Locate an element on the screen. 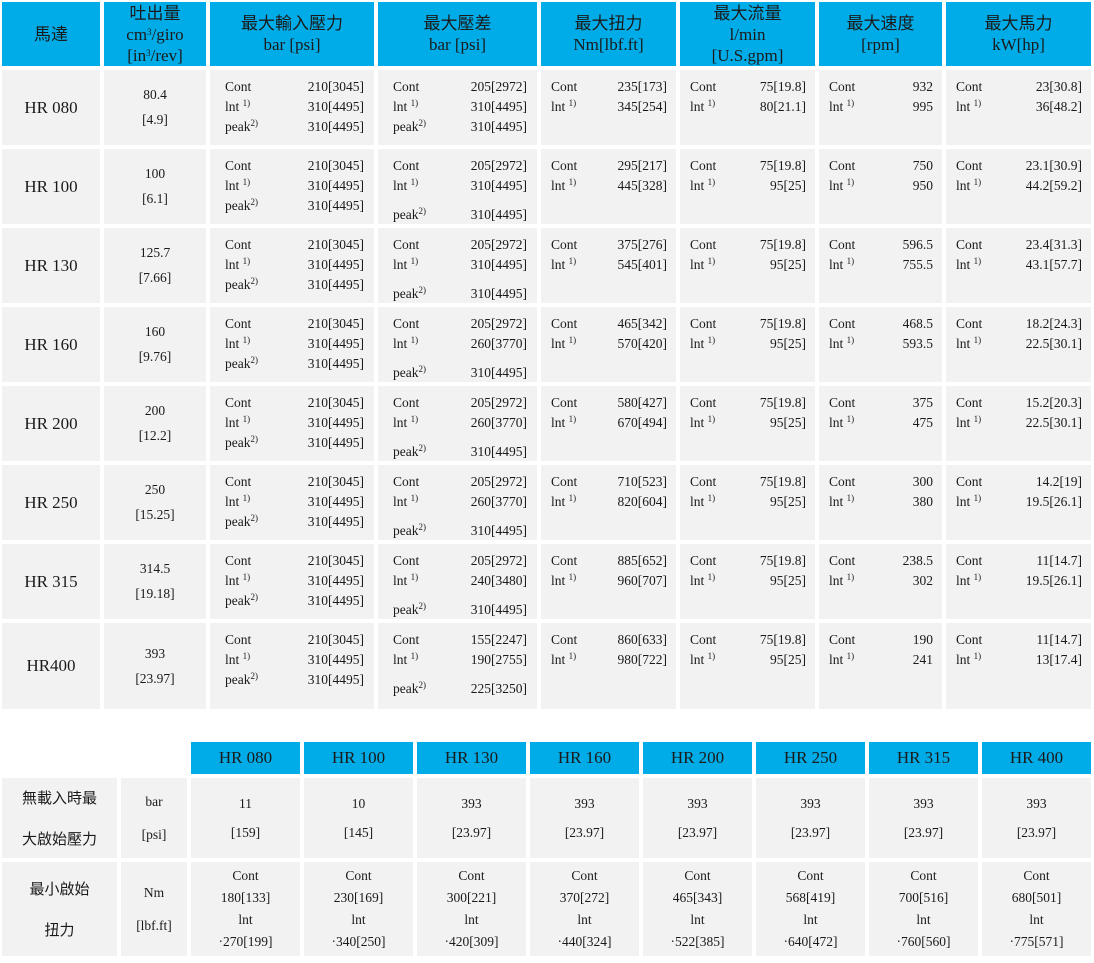  spec-header-line: [in3/rev] is located at coordinates (155, 55).